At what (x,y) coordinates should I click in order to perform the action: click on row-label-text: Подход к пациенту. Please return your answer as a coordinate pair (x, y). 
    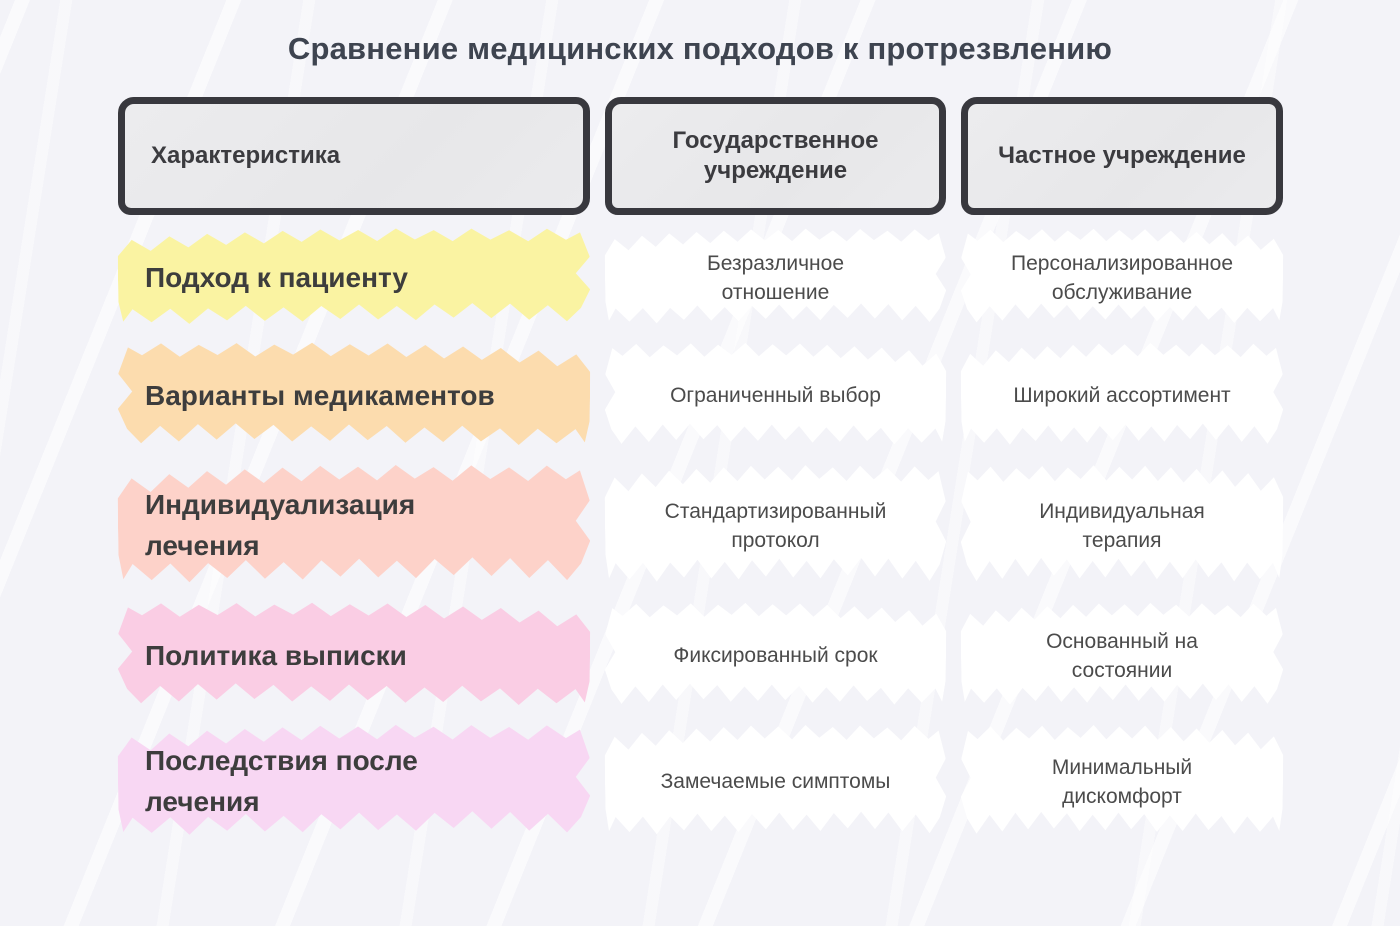
    Looking at the image, I should click on (276, 277).